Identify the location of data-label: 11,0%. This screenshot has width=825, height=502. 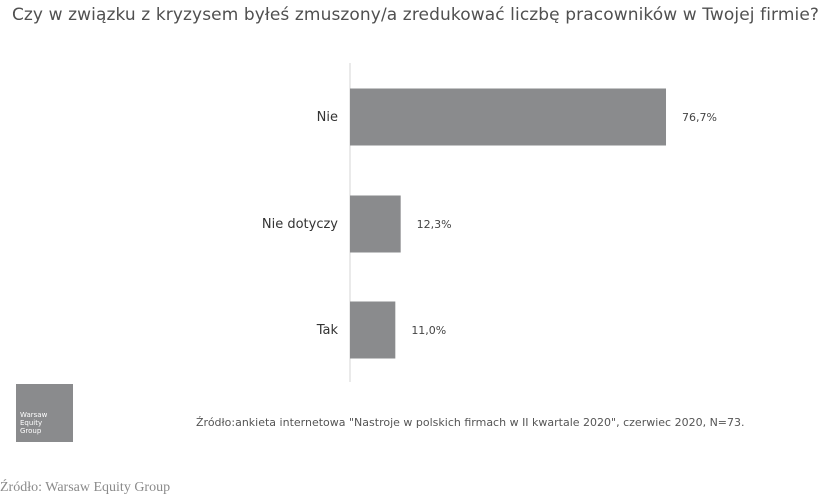
(428, 330).